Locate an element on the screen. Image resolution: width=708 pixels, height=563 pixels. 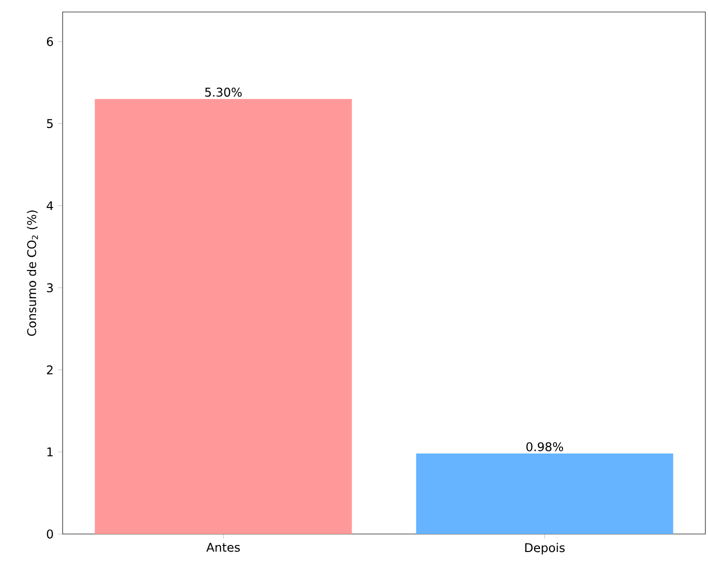
y-tick-label: 6 is located at coordinates (49, 41).